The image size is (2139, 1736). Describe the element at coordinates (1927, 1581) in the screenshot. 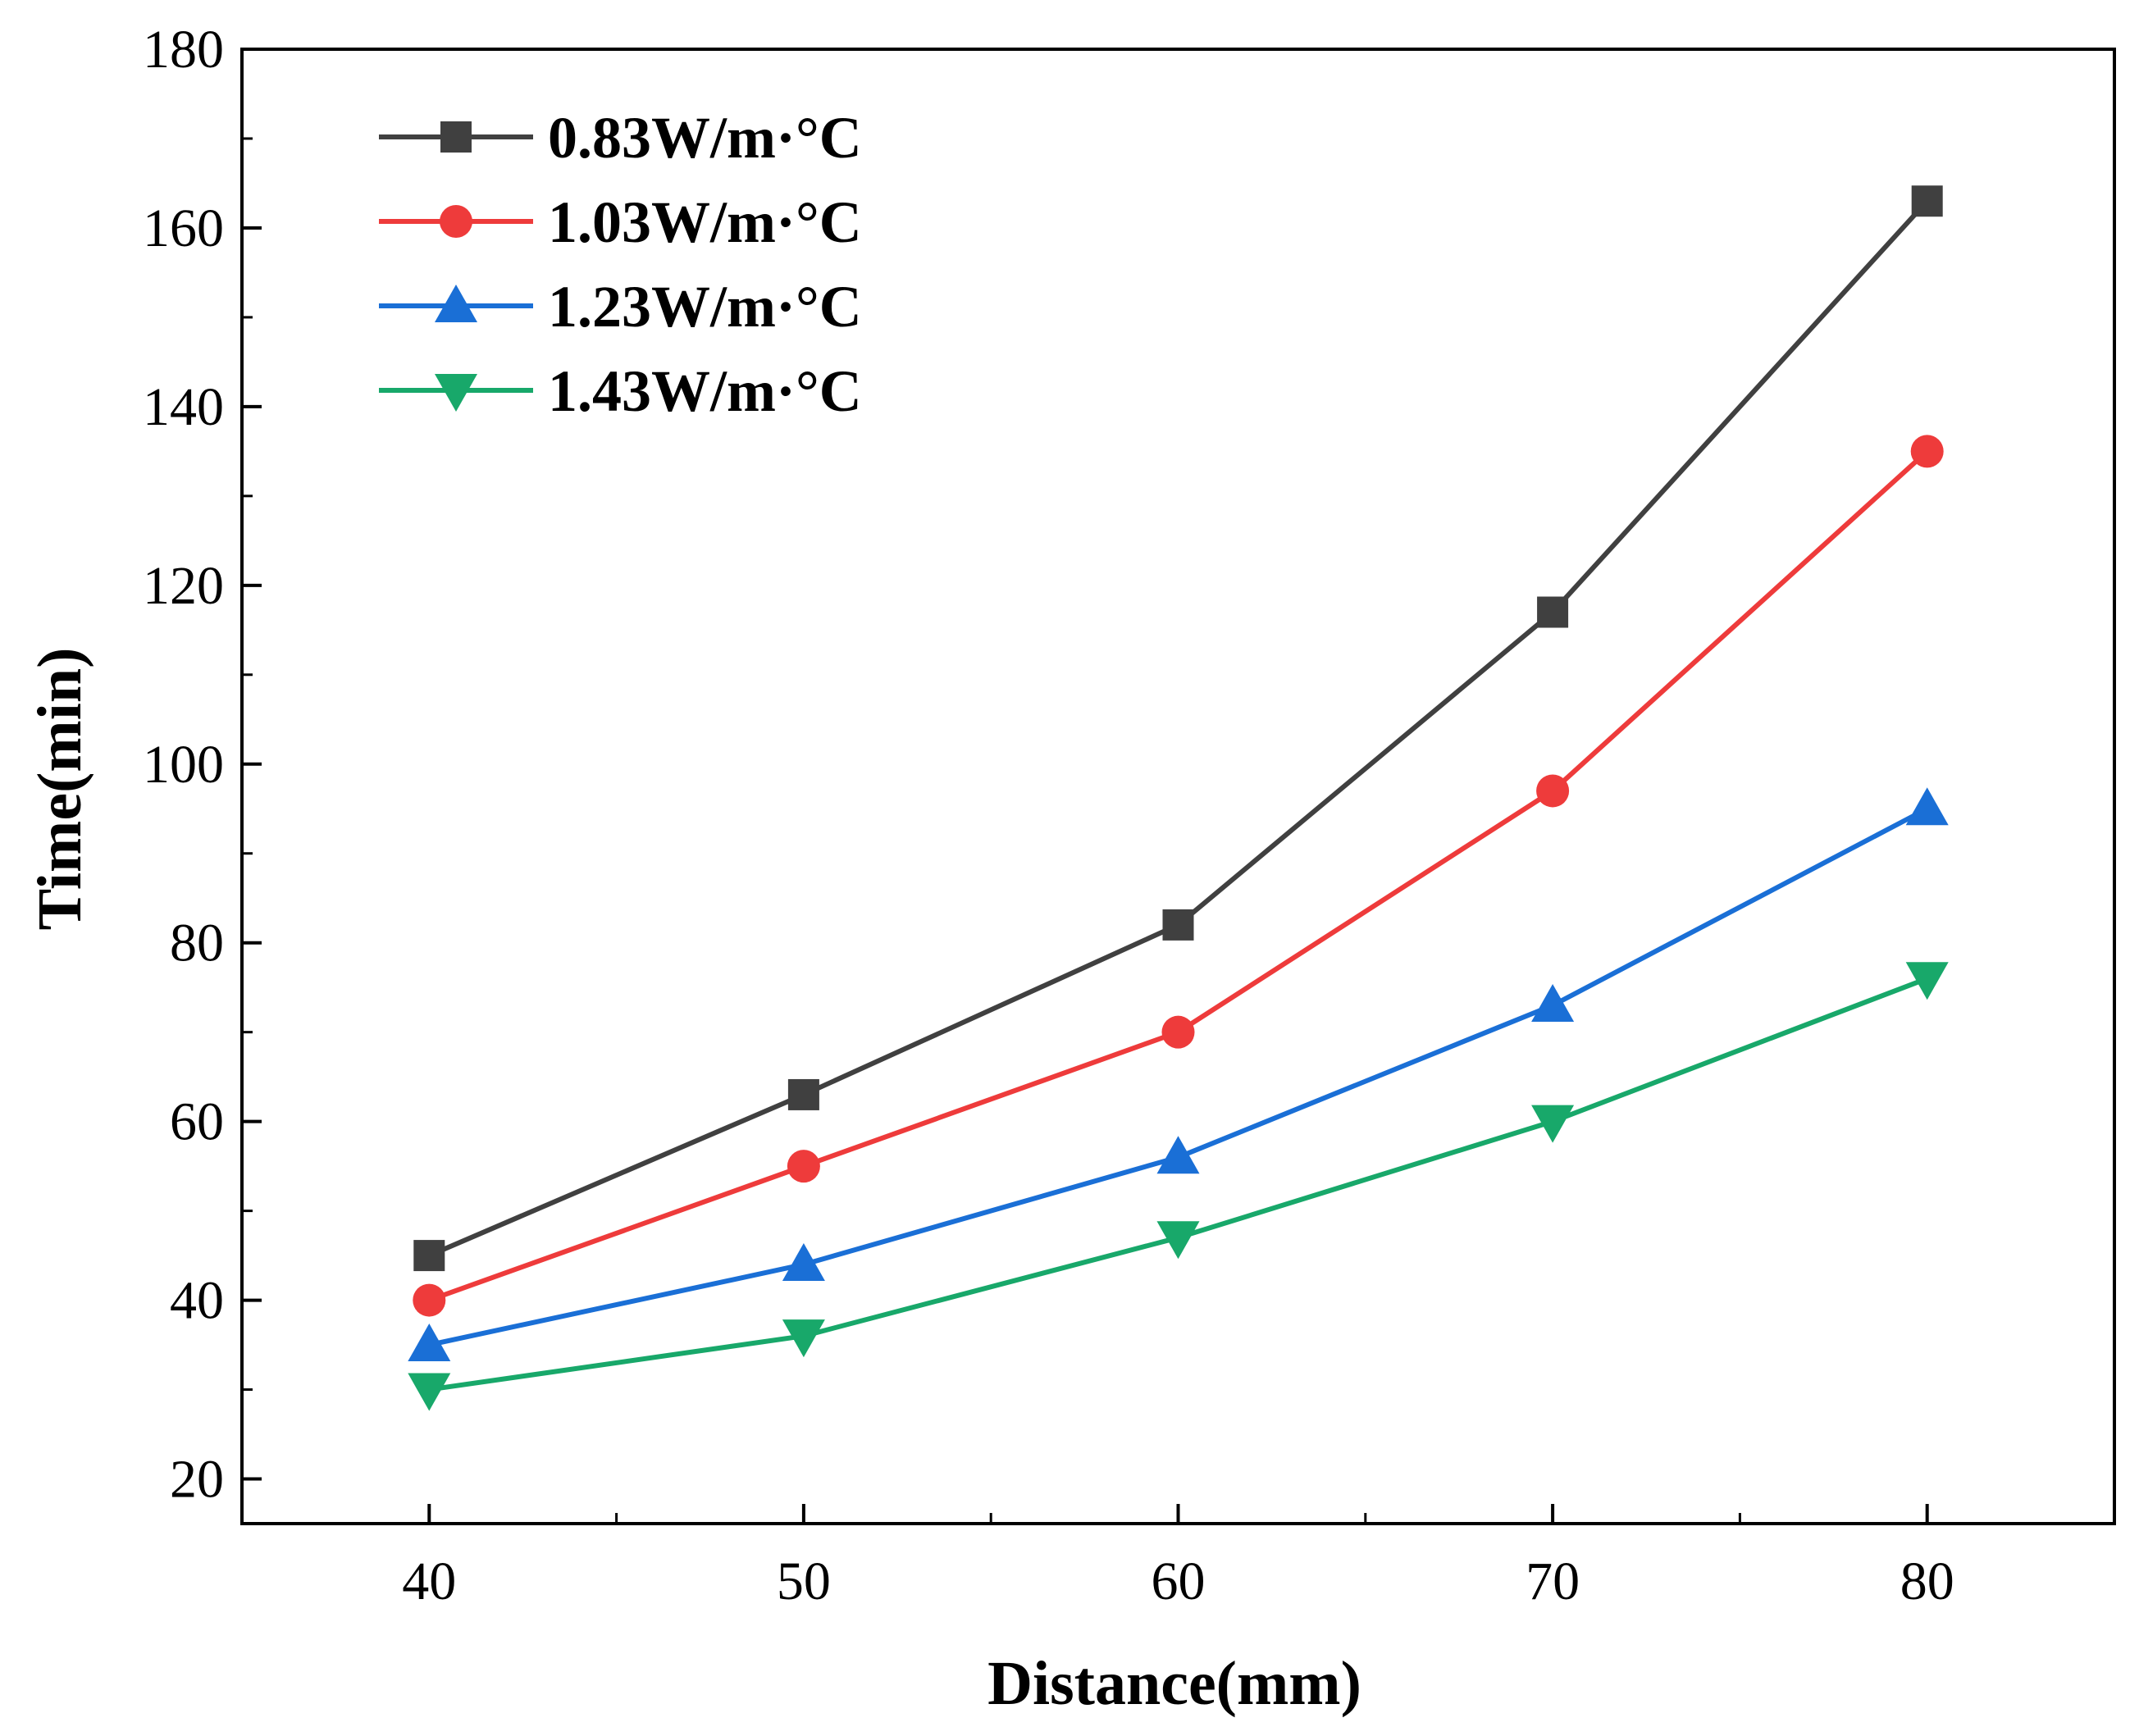

I see `x-tick-label: 80` at that location.